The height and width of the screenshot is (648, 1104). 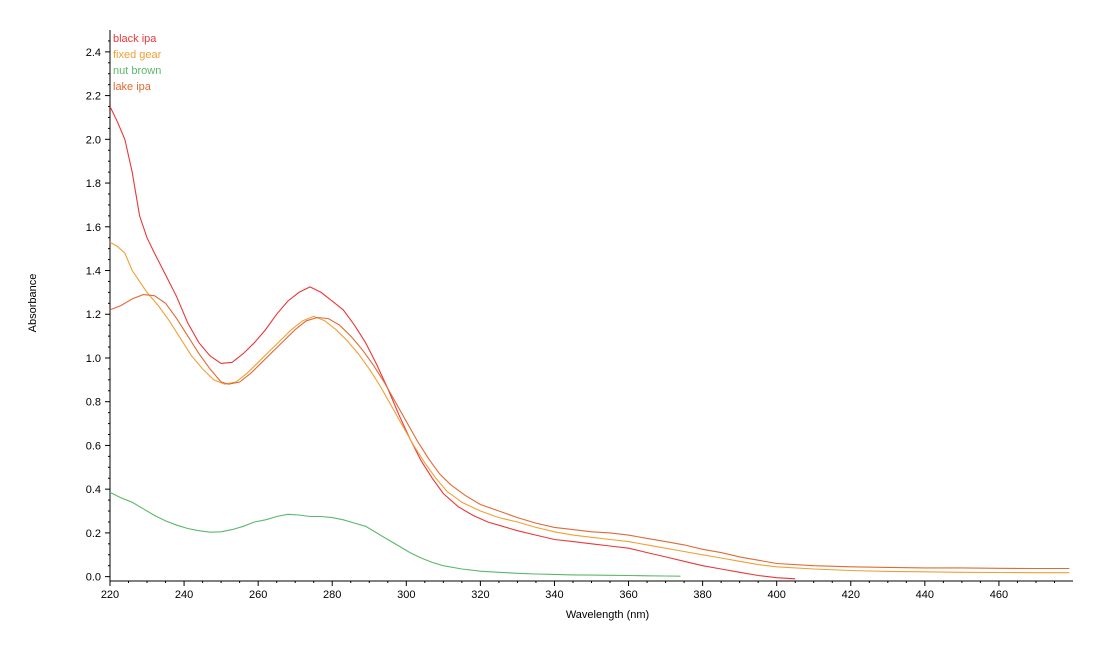 What do you see at coordinates (137, 71) in the screenshot?
I see `legend-entry: nut brown` at bounding box center [137, 71].